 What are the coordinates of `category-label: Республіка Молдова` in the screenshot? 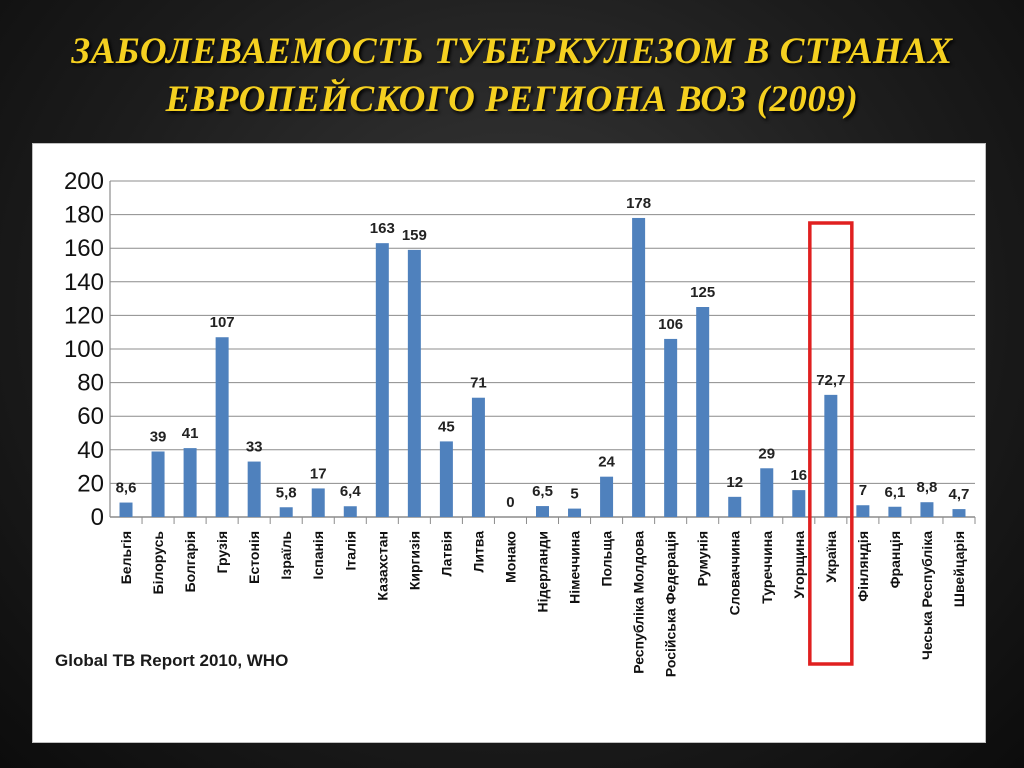 It's located at (639, 602).